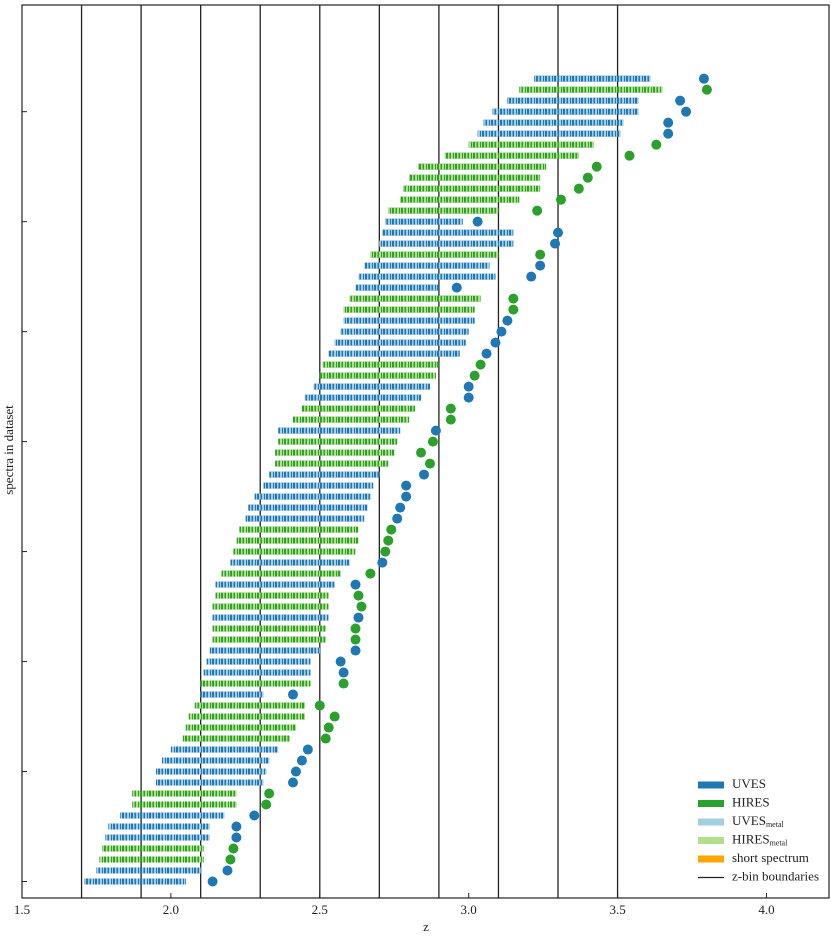  What do you see at coordinates (469, 909) in the screenshot?
I see `x-tick-label: 3.0` at bounding box center [469, 909].